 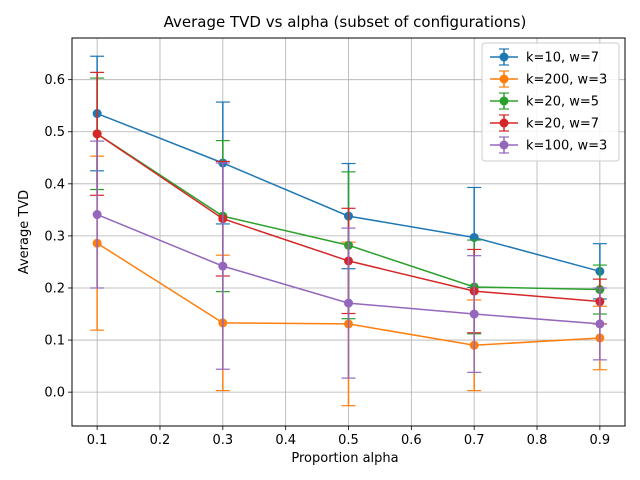 I want to click on legend-entry-3: k=20, w=7, so click(x=544, y=123).